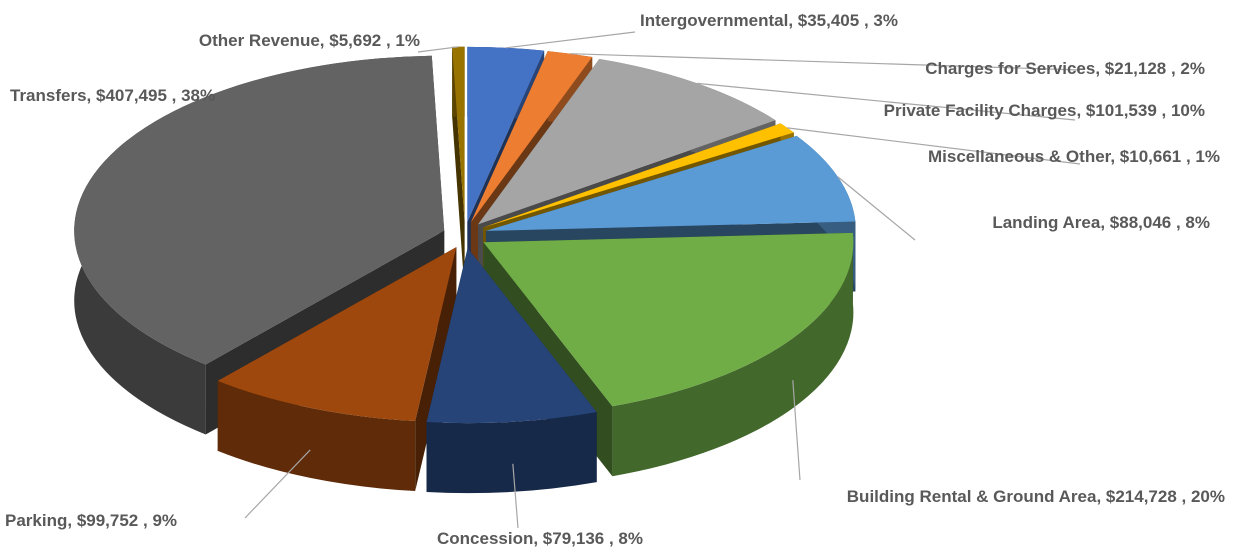 This screenshot has height=552, width=1237. I want to click on data-label: Private Facility Charges, $101,539 , 10%, so click(1044, 110).